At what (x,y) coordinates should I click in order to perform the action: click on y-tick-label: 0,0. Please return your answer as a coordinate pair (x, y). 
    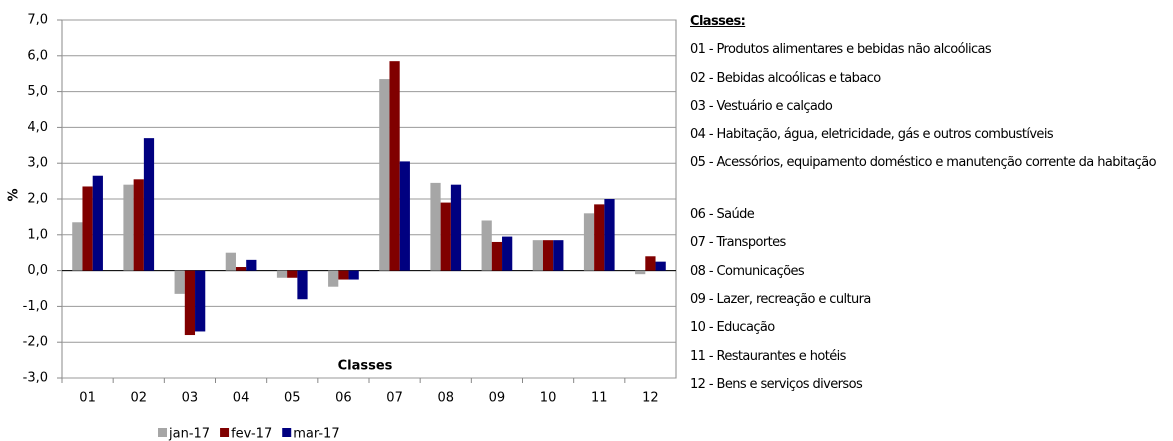
    Looking at the image, I should click on (37, 270).